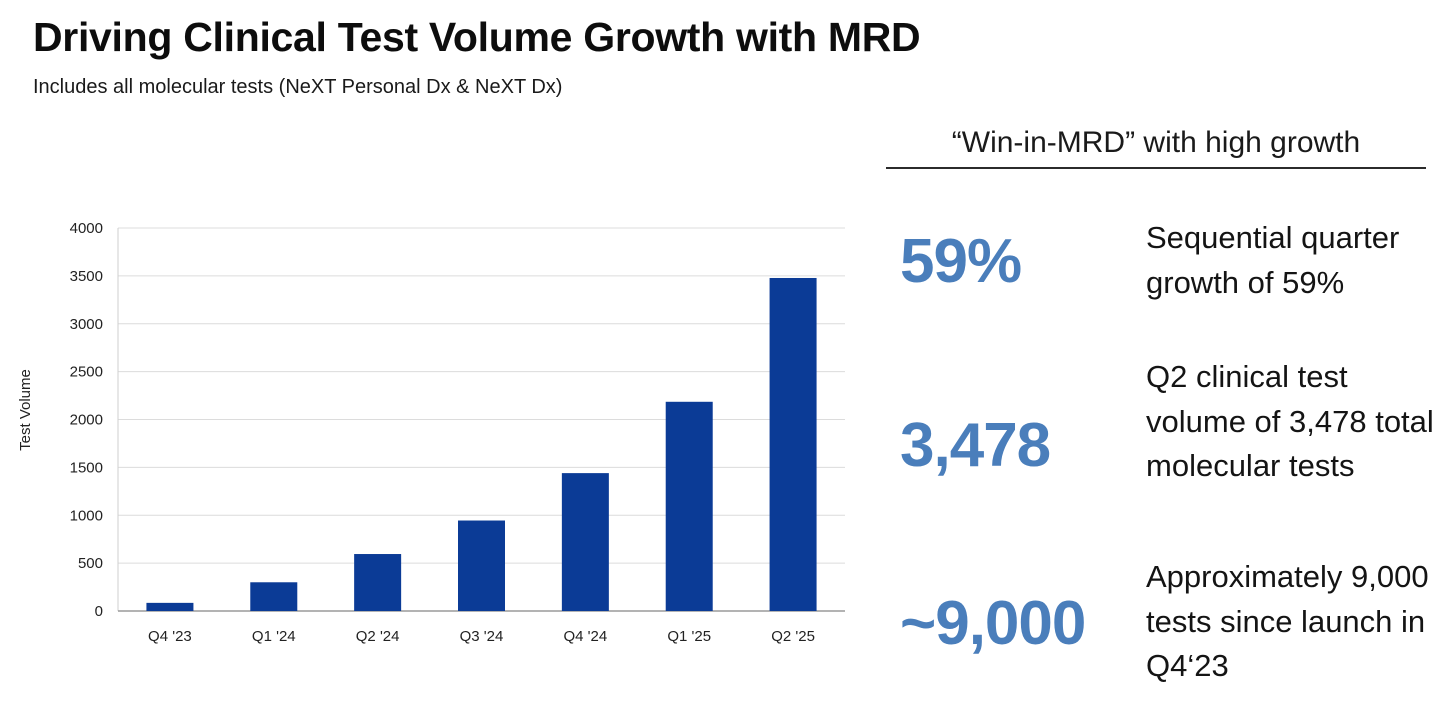 The width and height of the screenshot is (1456, 715). What do you see at coordinates (86, 324) in the screenshot?
I see `y-tick-label: 3000` at bounding box center [86, 324].